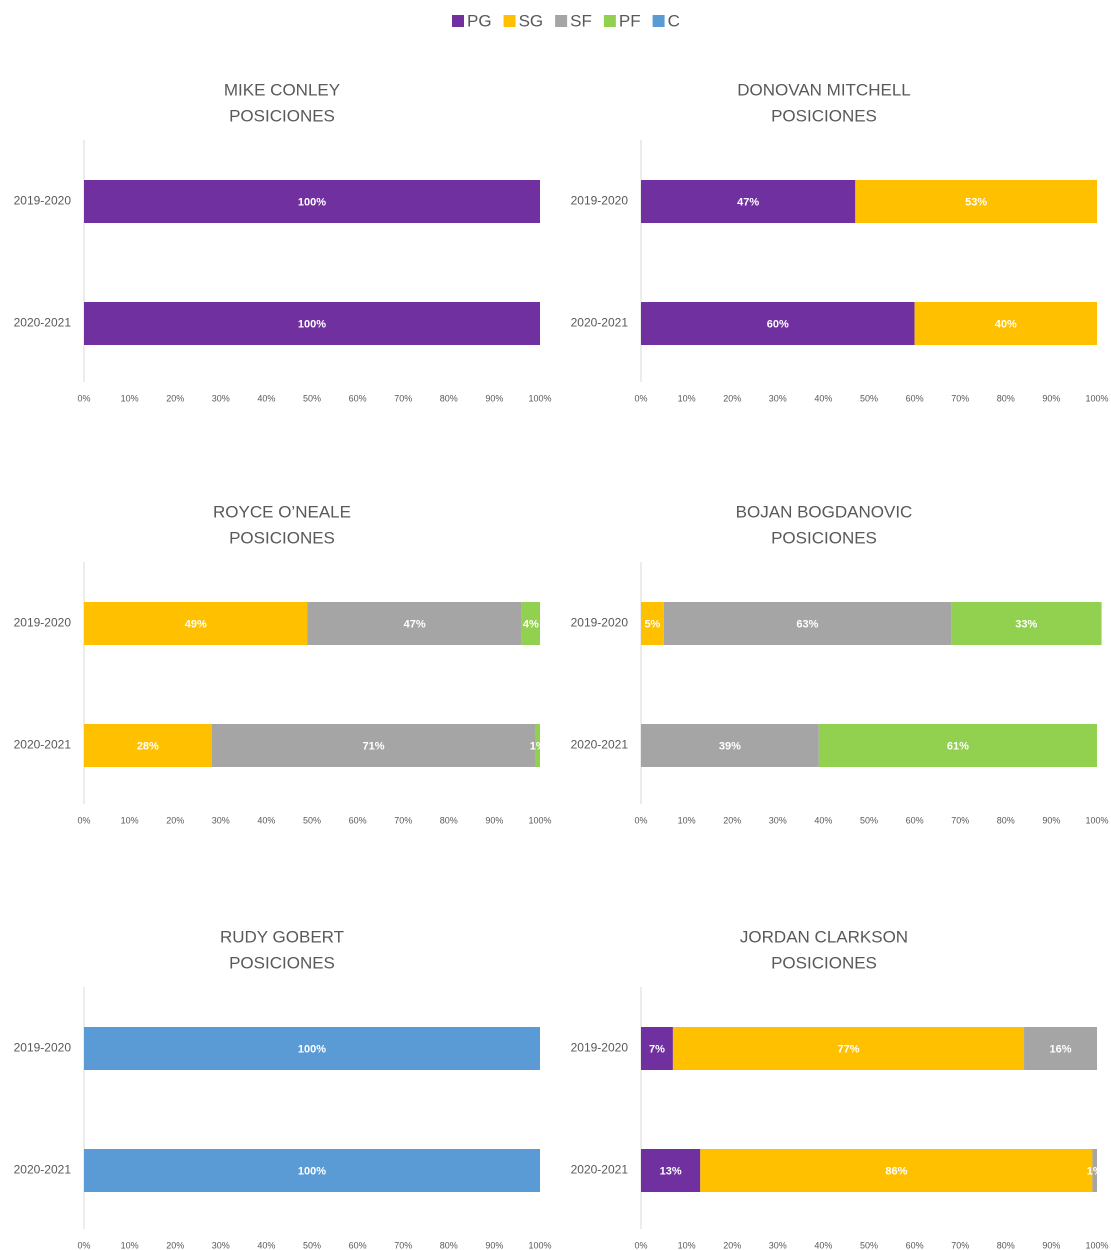 This screenshot has height=1250, width=1111. What do you see at coordinates (1026, 624) in the screenshot?
I see `data-label: 33%` at bounding box center [1026, 624].